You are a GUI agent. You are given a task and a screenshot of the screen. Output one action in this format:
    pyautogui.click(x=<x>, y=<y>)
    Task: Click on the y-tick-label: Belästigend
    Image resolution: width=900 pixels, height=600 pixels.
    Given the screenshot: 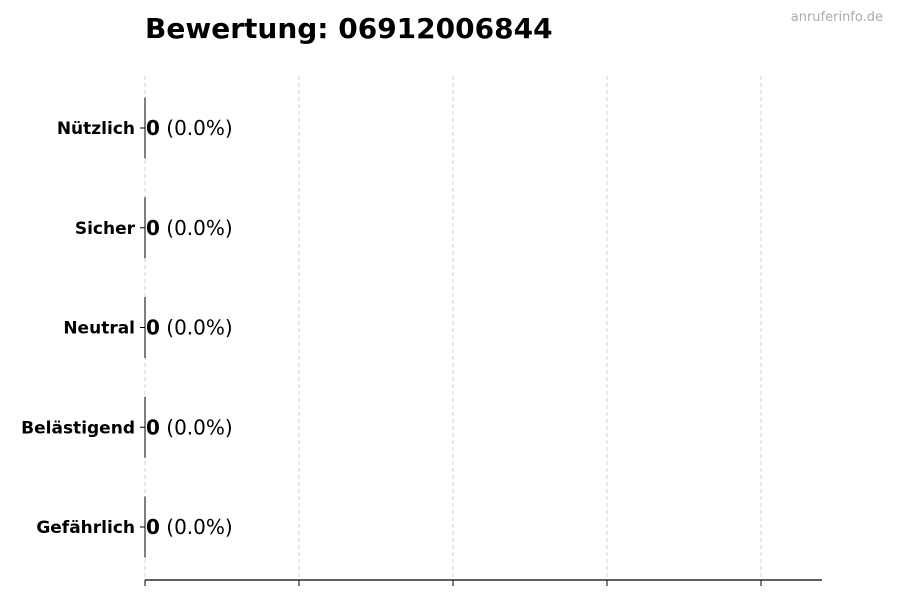 What is the action you would take?
    pyautogui.click(x=78, y=428)
    